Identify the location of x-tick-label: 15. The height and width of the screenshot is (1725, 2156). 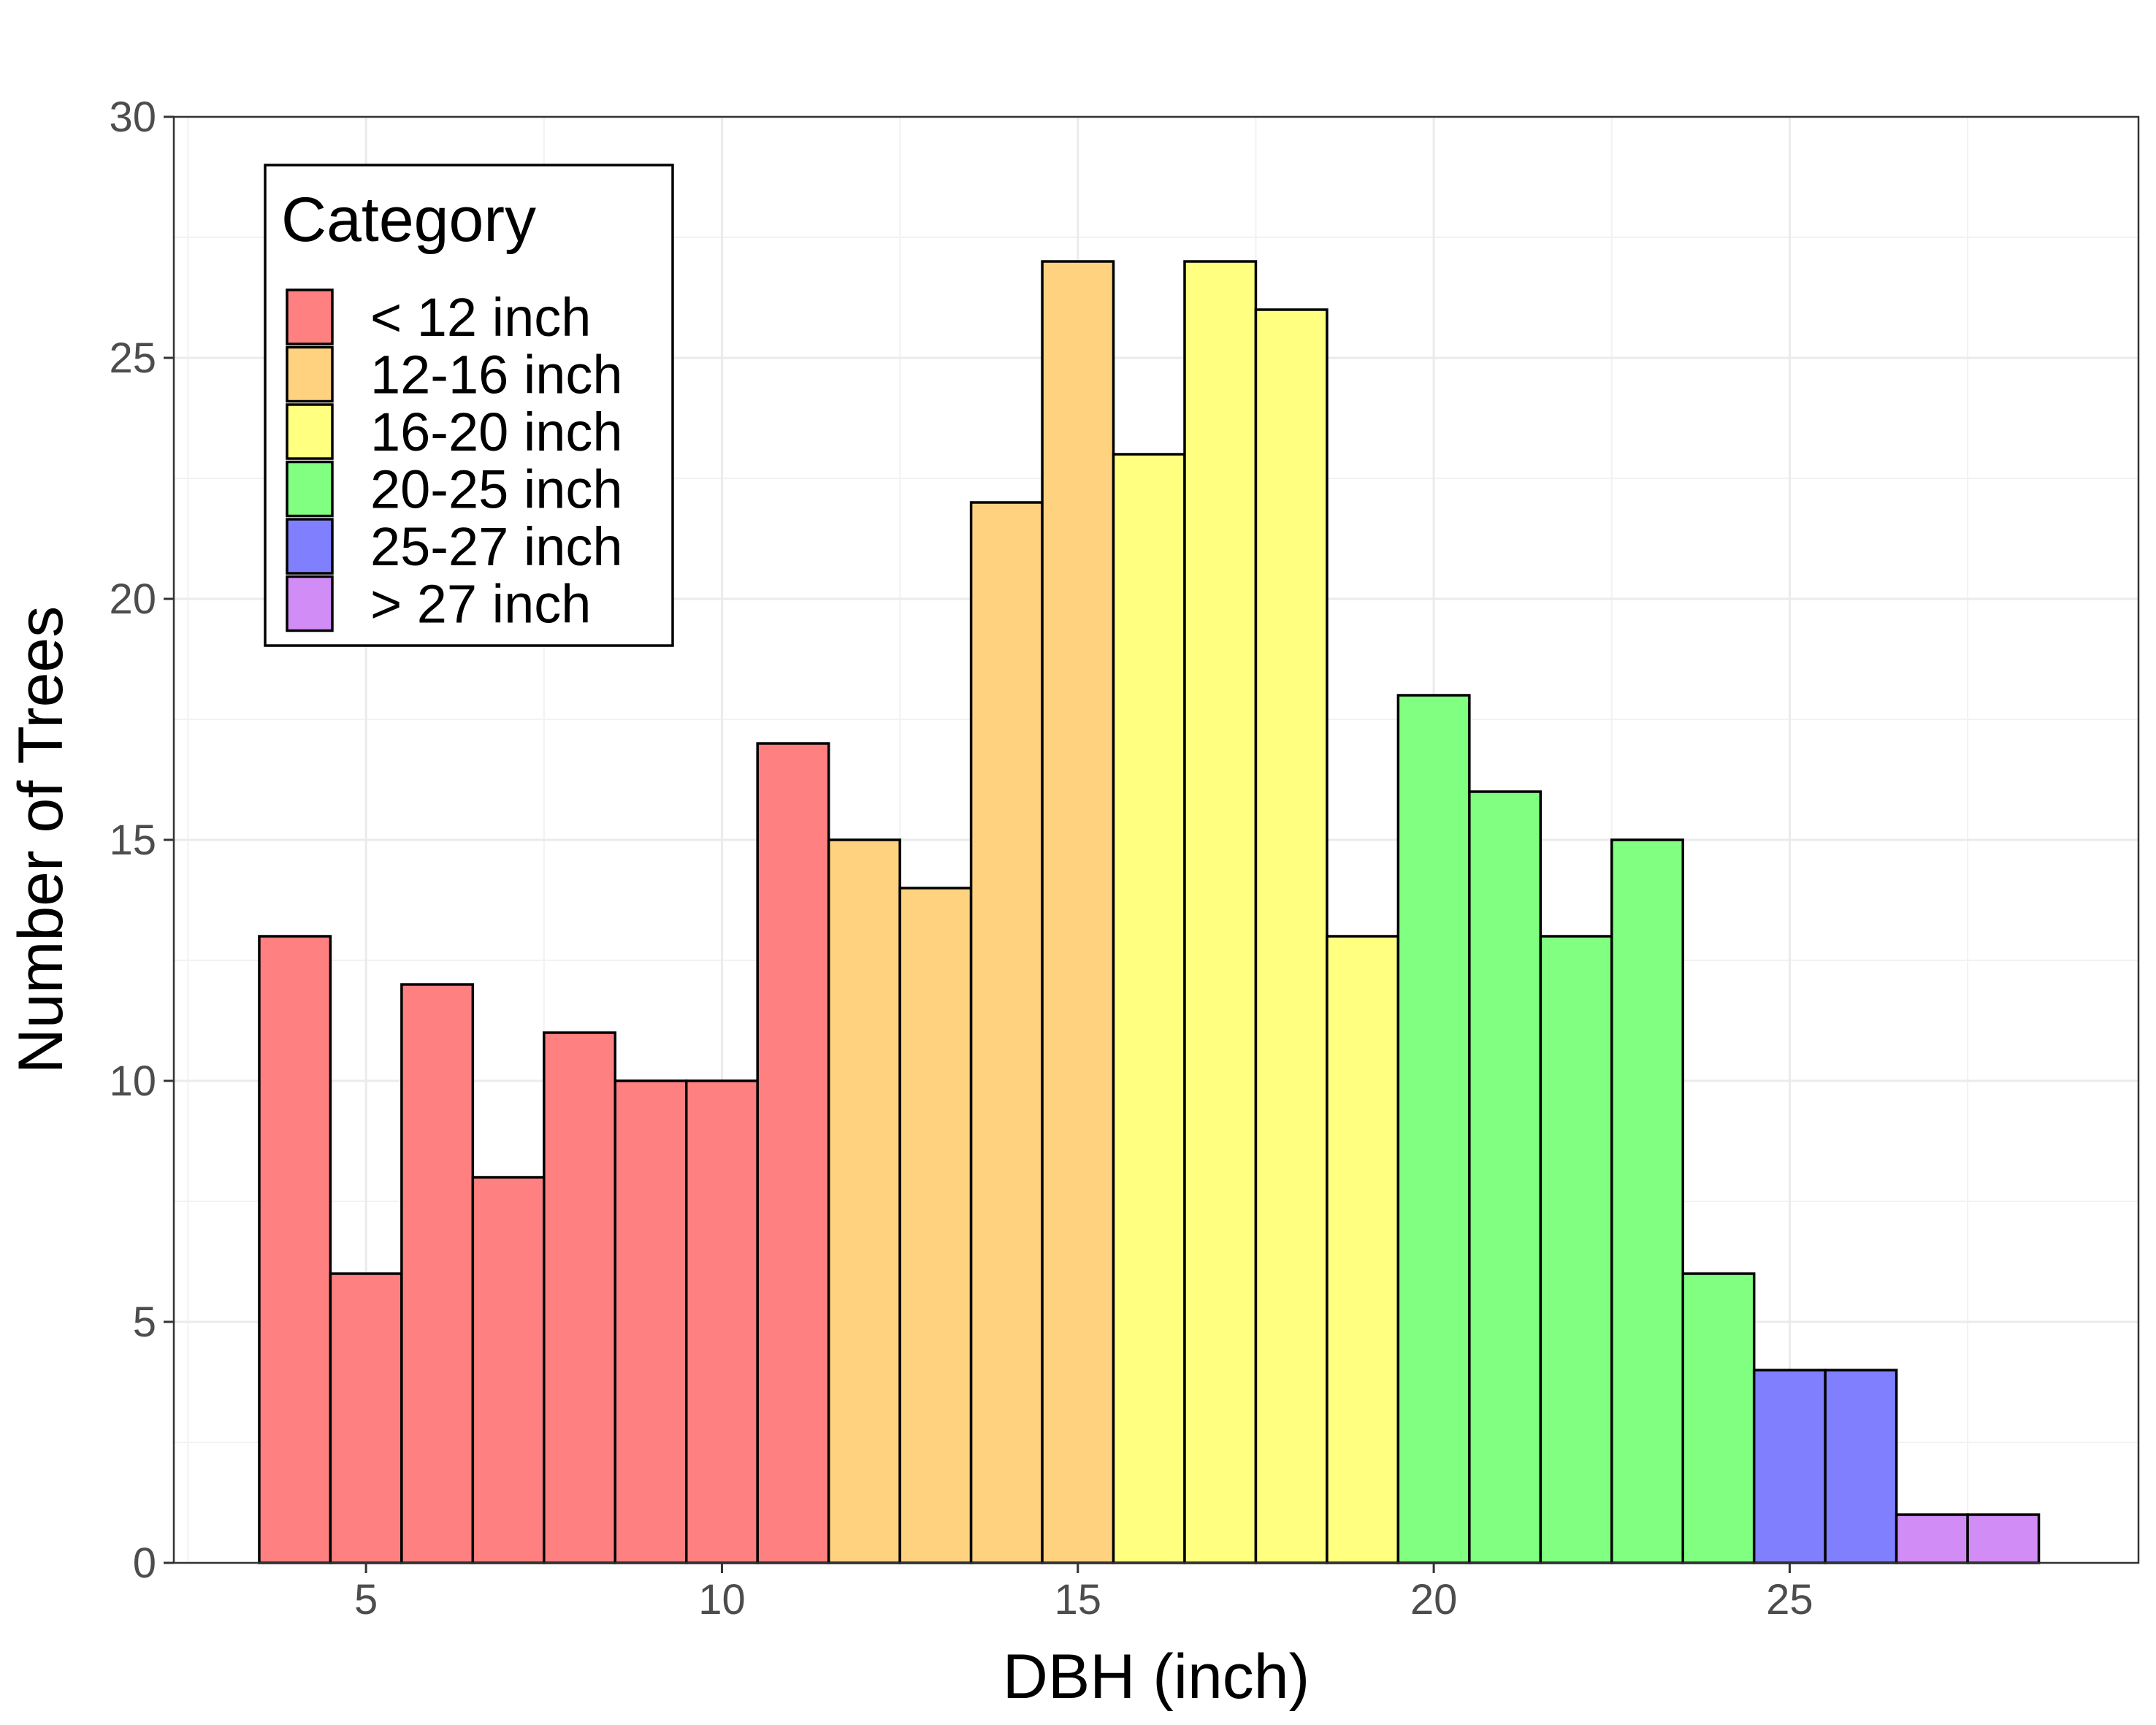
(1079, 1599).